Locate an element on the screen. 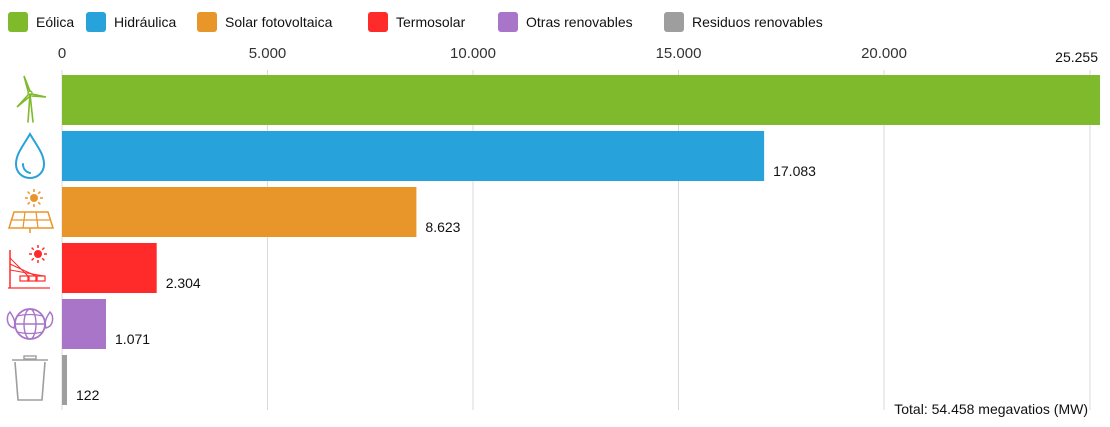 This screenshot has height=427, width=1110. x-tick-label: 10.000 is located at coordinates (473, 53).